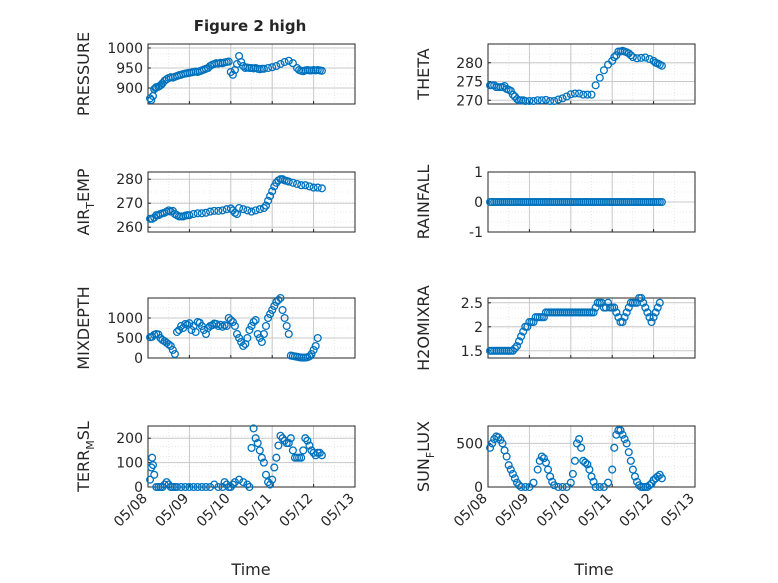 The height and width of the screenshot is (583, 778). I want to click on x-axis-label-left: Time, so click(250, 569).